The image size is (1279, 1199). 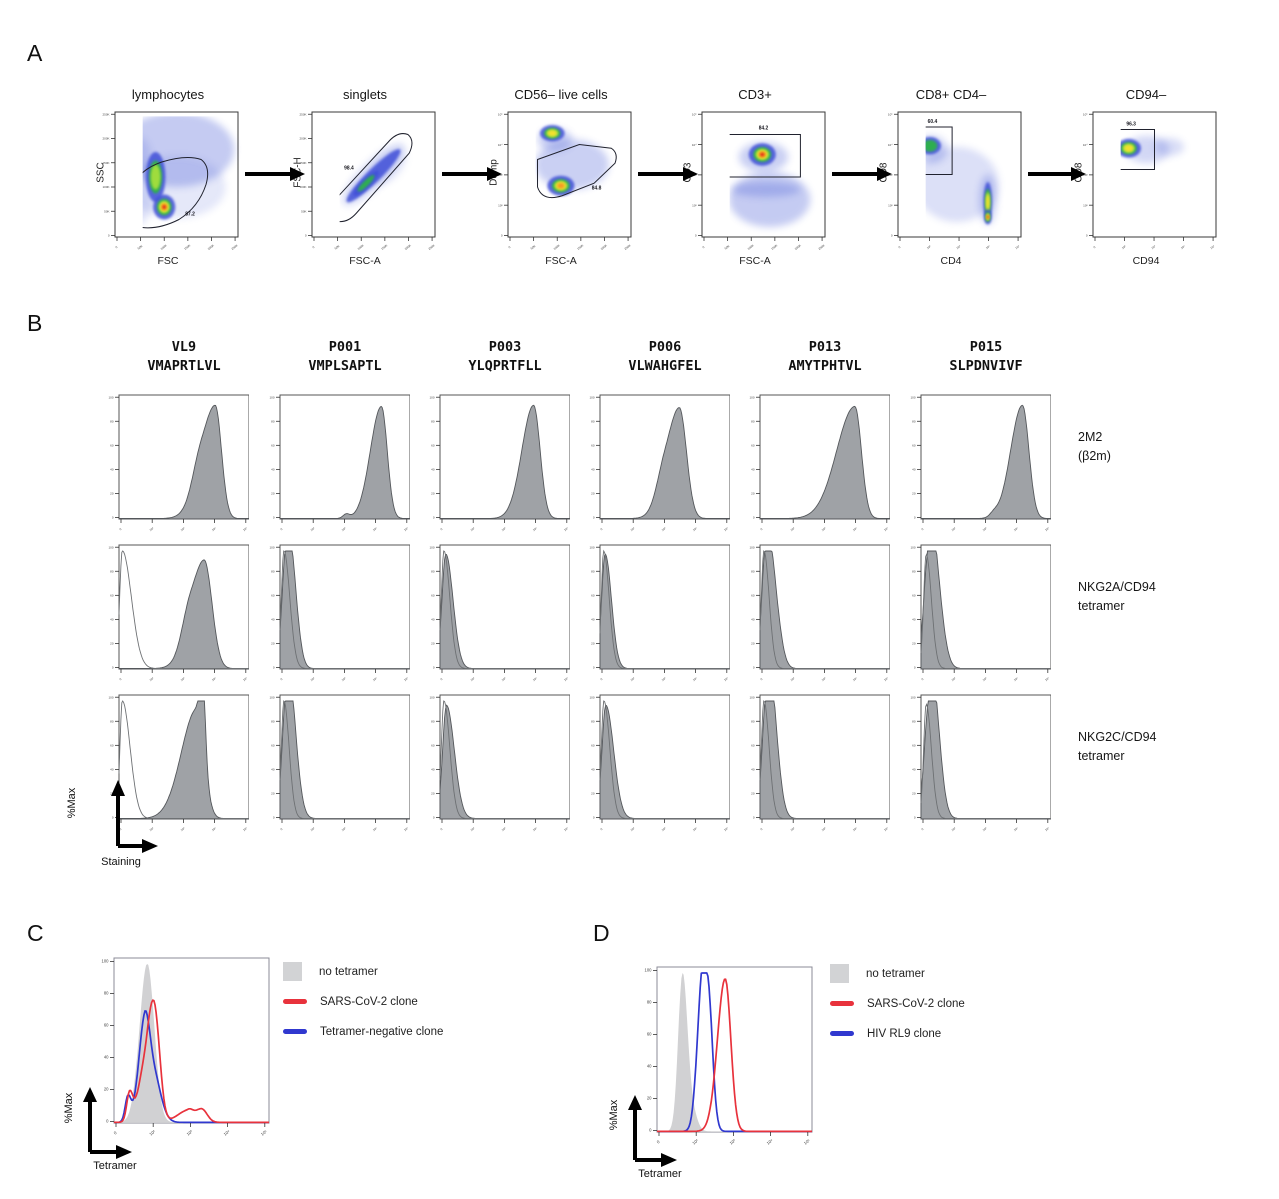 What do you see at coordinates (561, 185) in the screenshot?
I see `flow-plot-canvas-mount: 84.8 0 10² 10³ 10⁴ 10⁵ 0 50K 100K 150K 200K 250K` at bounding box center [561, 185].